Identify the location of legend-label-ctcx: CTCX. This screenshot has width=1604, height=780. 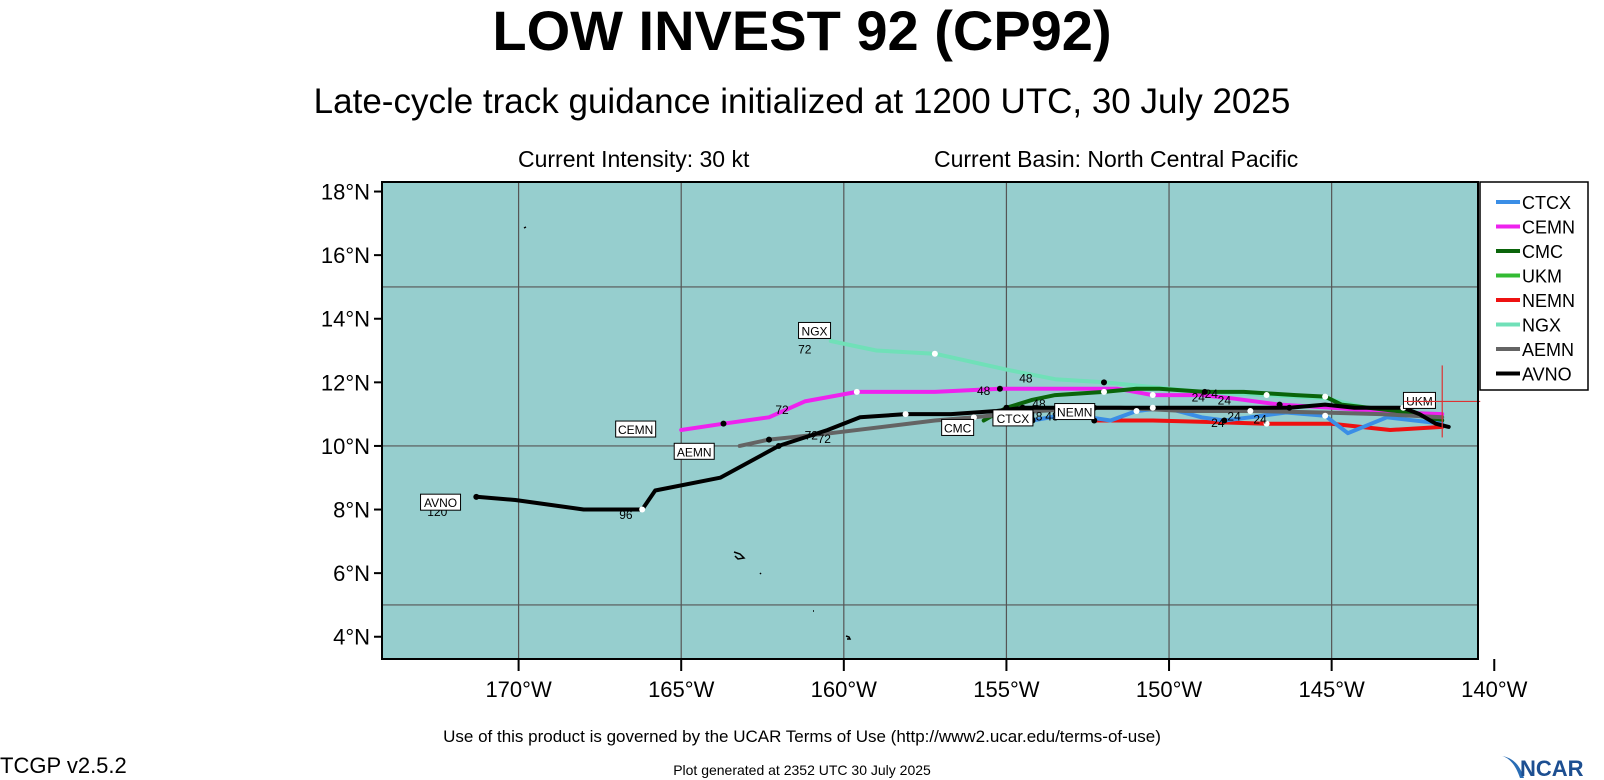
(1546, 203).